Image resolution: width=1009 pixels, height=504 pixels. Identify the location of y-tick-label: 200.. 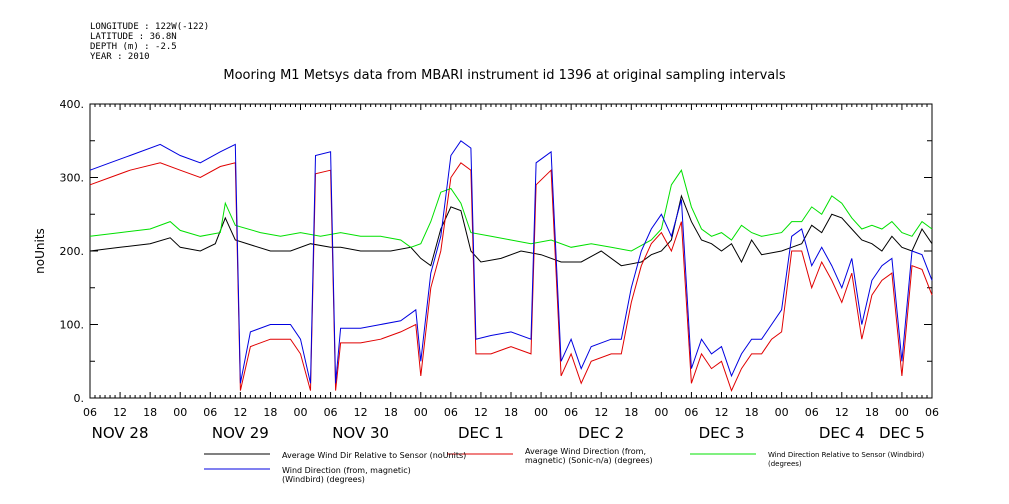
(72, 251).